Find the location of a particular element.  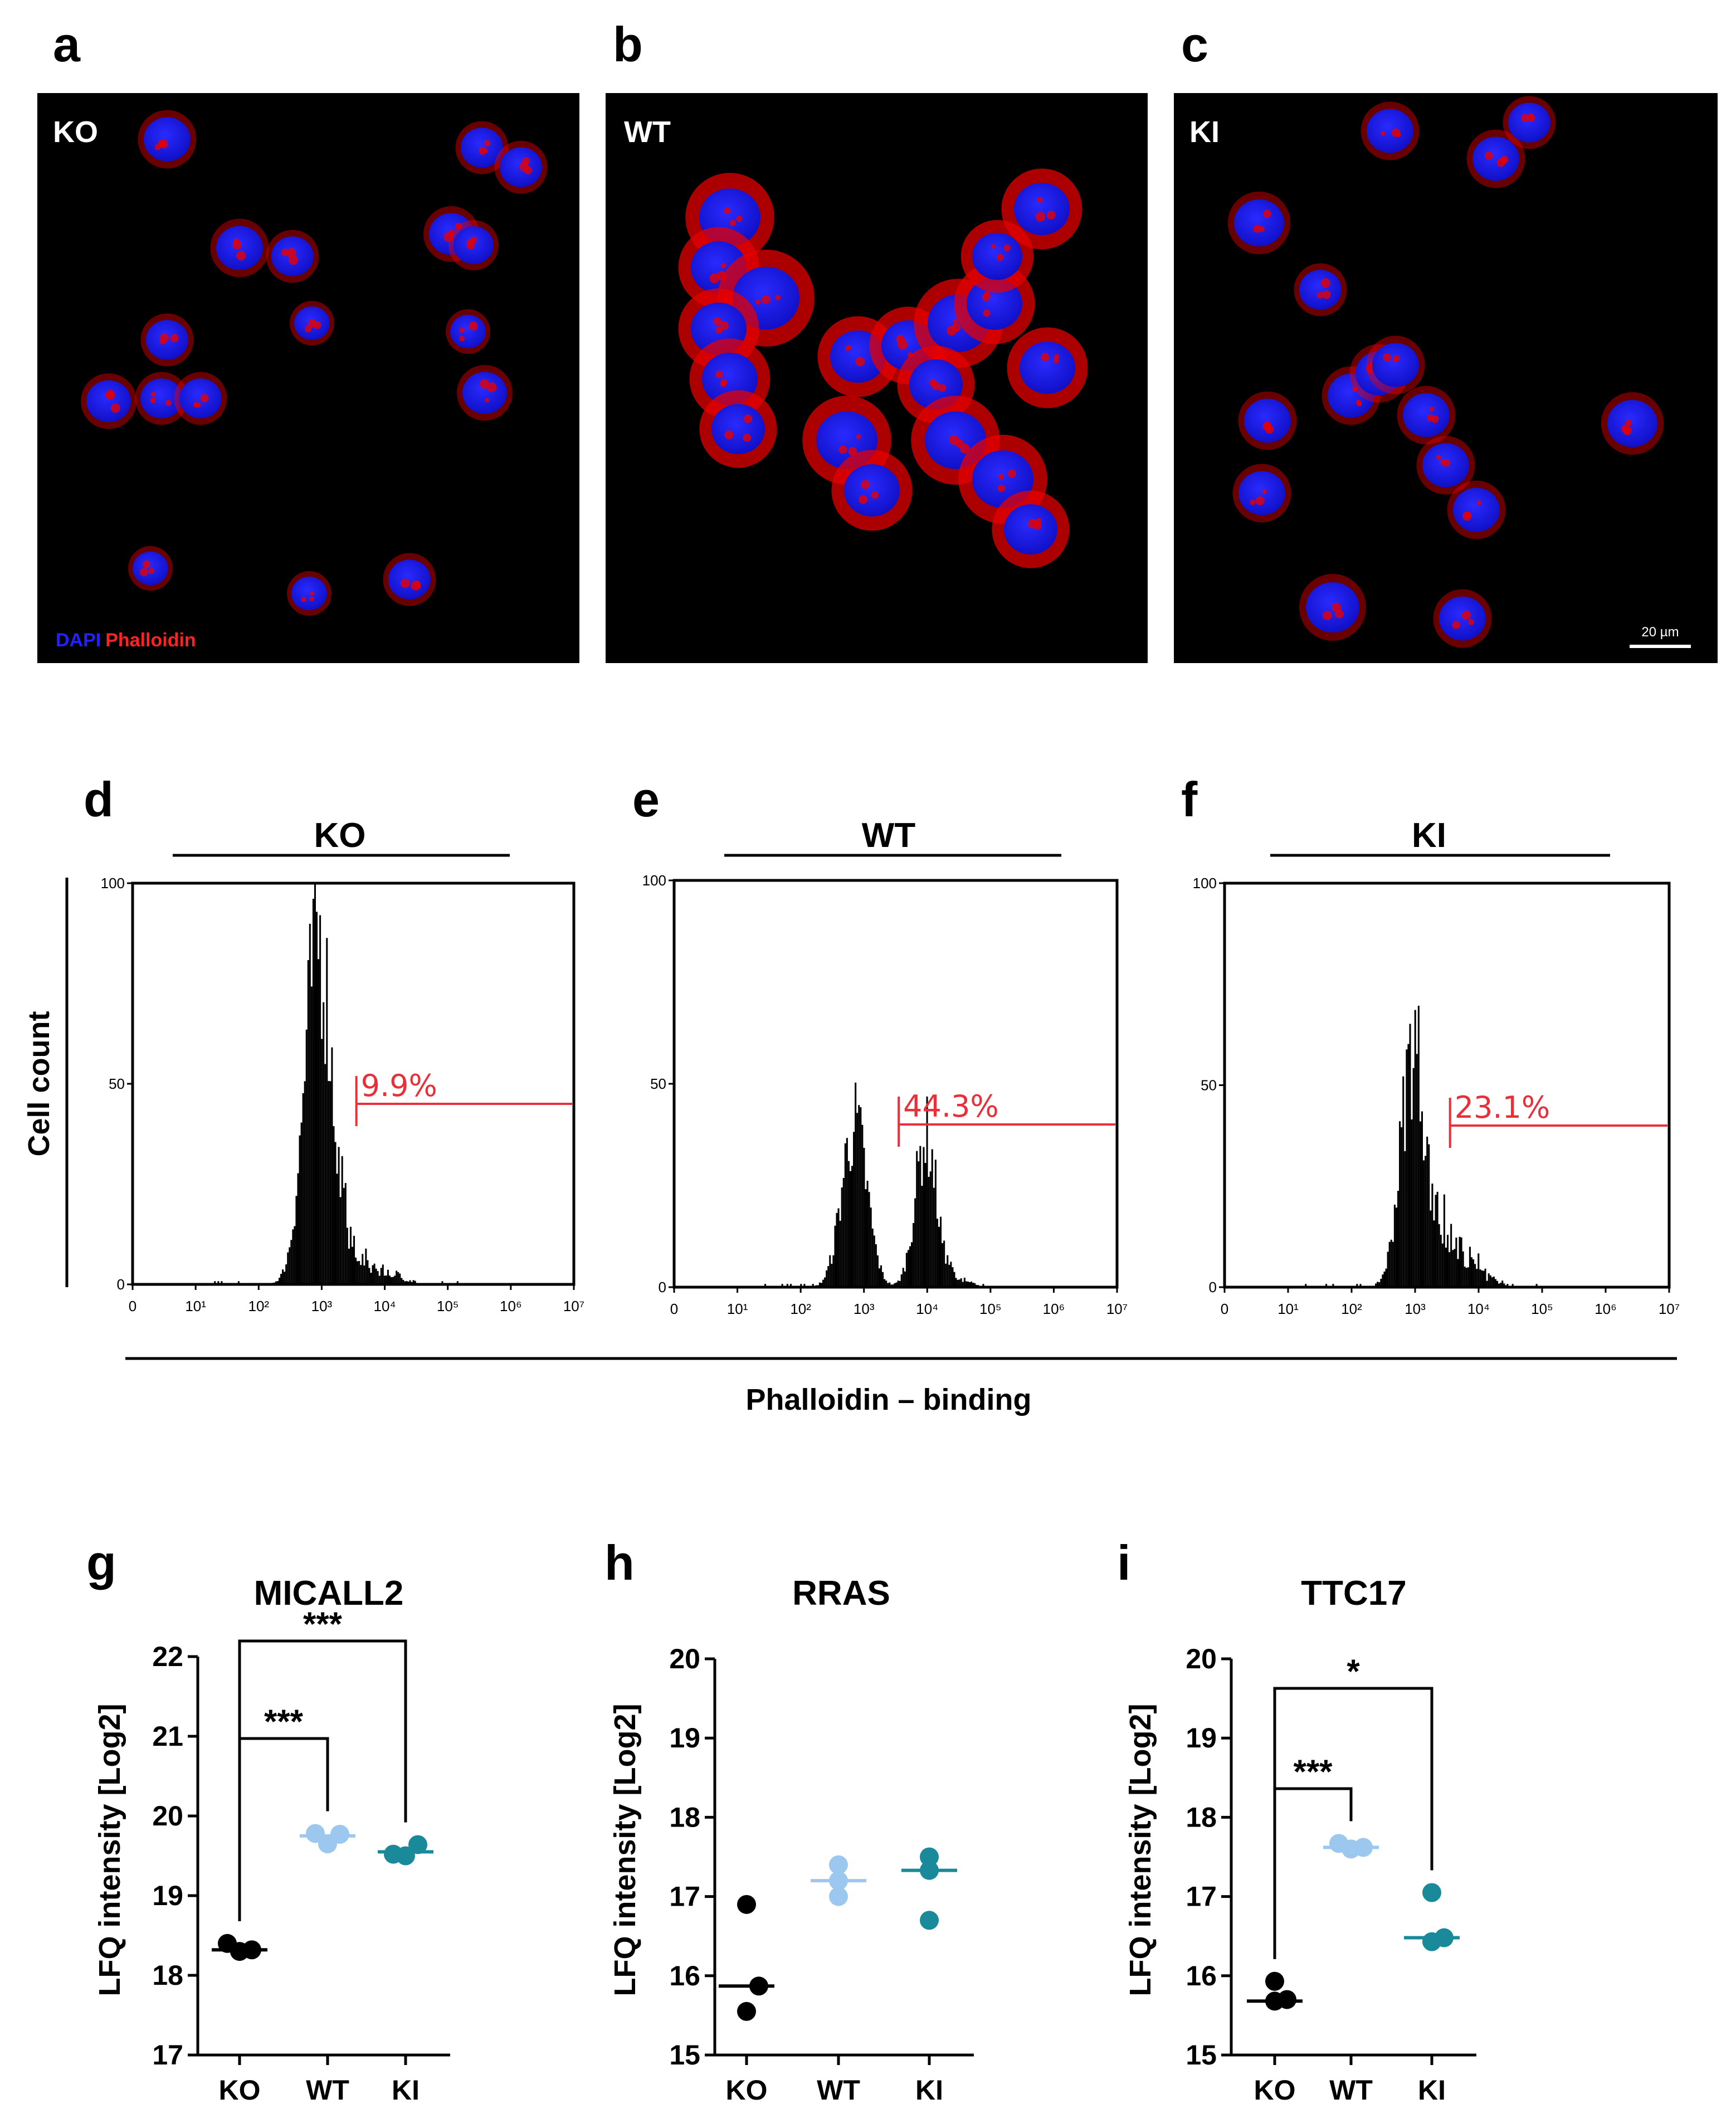

dapi-legend: DAPI is located at coordinates (78, 640).